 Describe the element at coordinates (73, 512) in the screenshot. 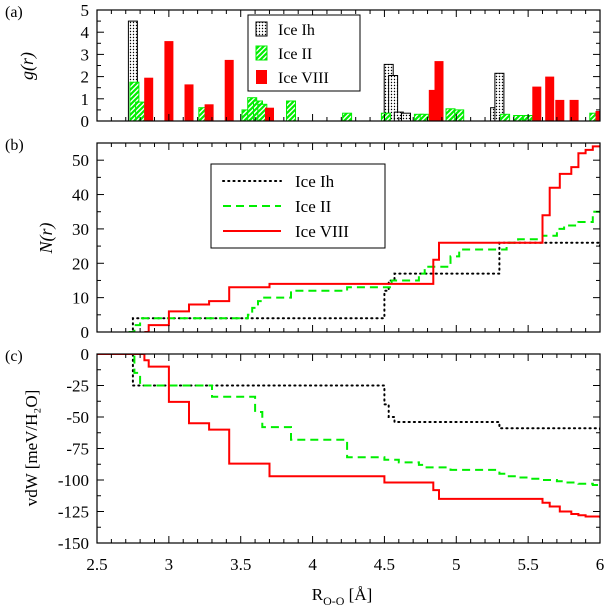

I see `y-tick-label: -125` at that location.